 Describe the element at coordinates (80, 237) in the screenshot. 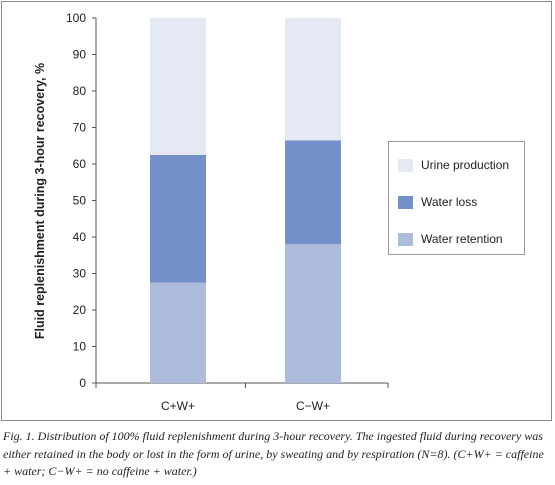

I see `y-tick-label: 40` at that location.